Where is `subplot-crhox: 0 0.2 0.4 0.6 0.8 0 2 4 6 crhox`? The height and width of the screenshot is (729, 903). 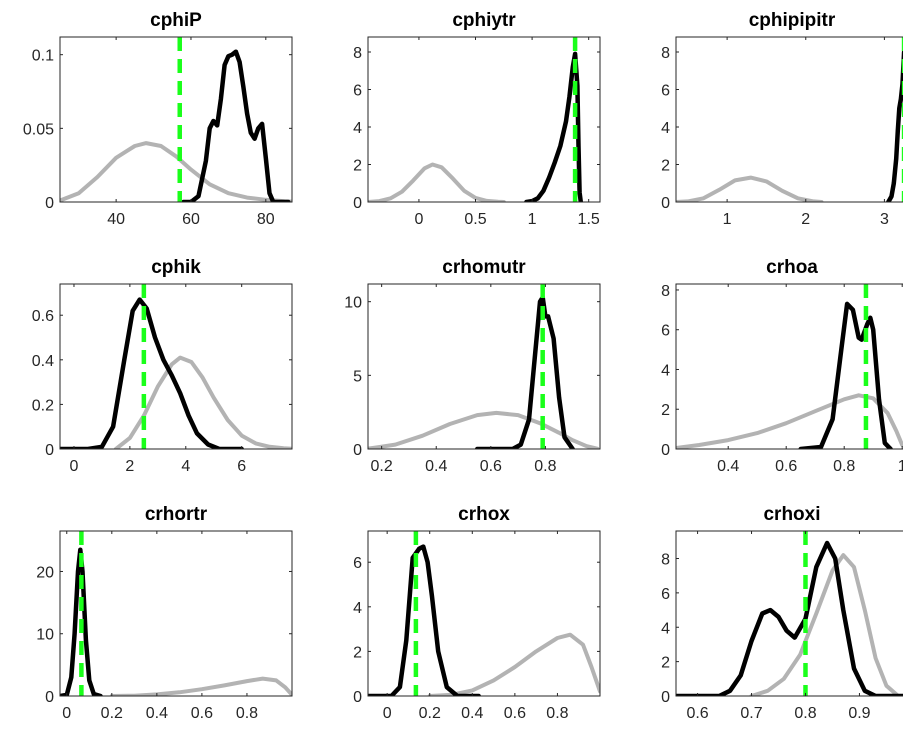 subplot-crhox: 0 0.2 0.4 0.6 0.8 0 2 4 6 crhox is located at coordinates (477, 613).